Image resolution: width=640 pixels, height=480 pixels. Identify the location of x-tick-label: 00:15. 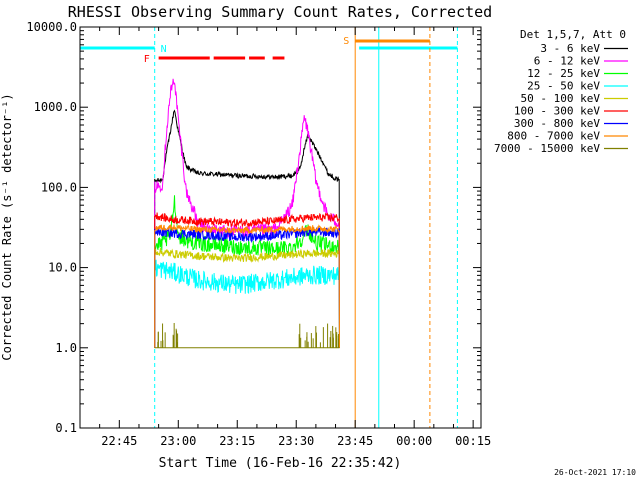
(473, 441).